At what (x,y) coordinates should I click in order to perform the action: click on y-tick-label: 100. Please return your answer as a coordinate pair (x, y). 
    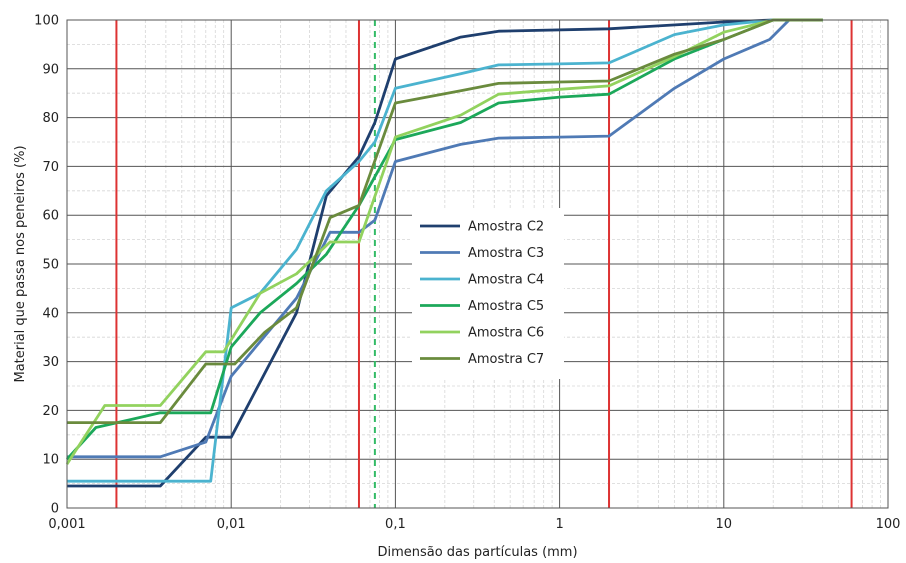
    Looking at the image, I should click on (46, 21).